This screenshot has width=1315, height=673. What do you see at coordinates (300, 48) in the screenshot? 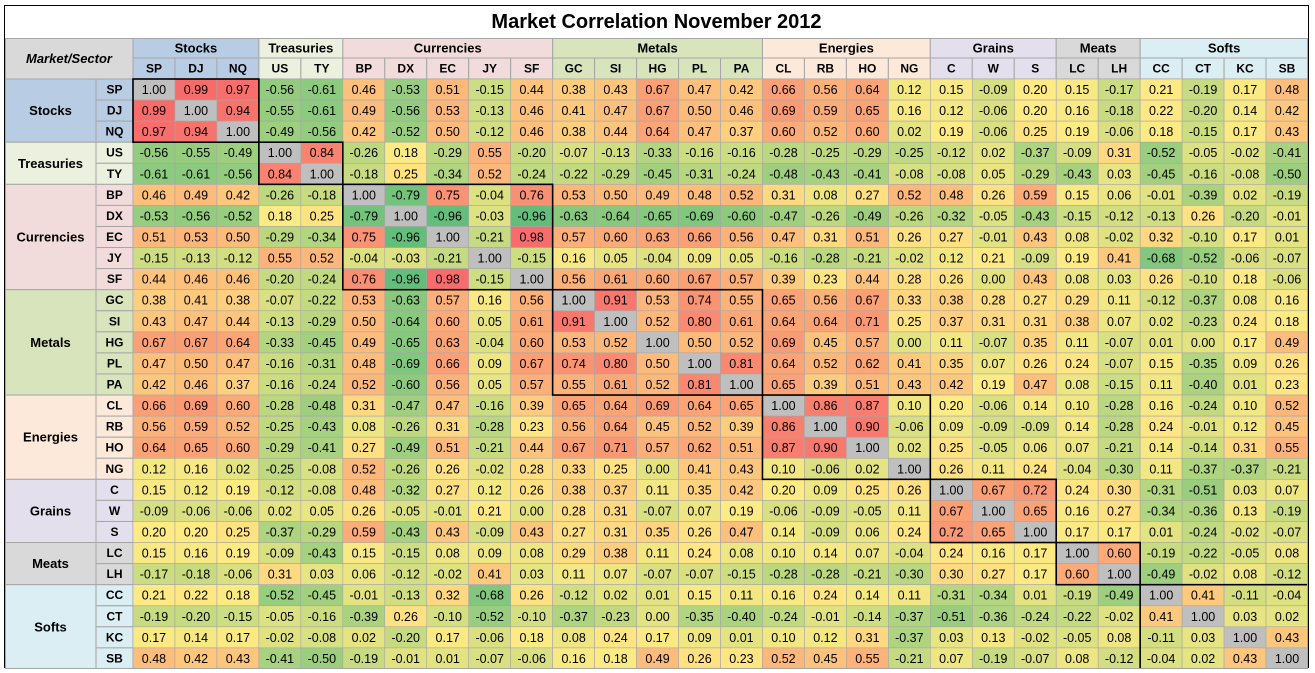
I see `group-header-label-treasuries: Treasuries` at bounding box center [300, 48].